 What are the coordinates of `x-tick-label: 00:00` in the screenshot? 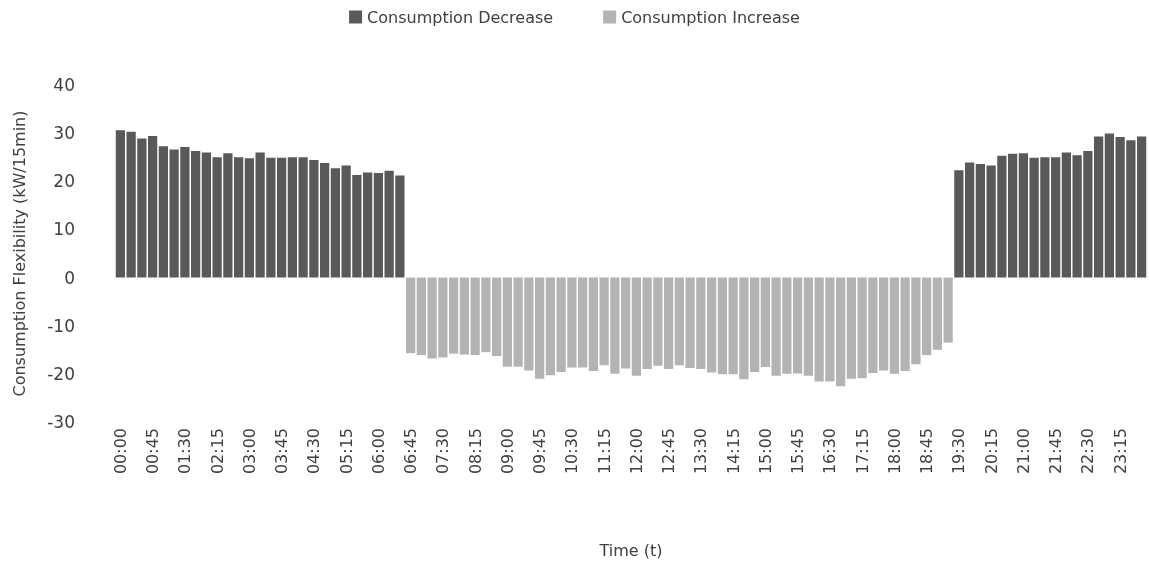 It's located at (120, 451).